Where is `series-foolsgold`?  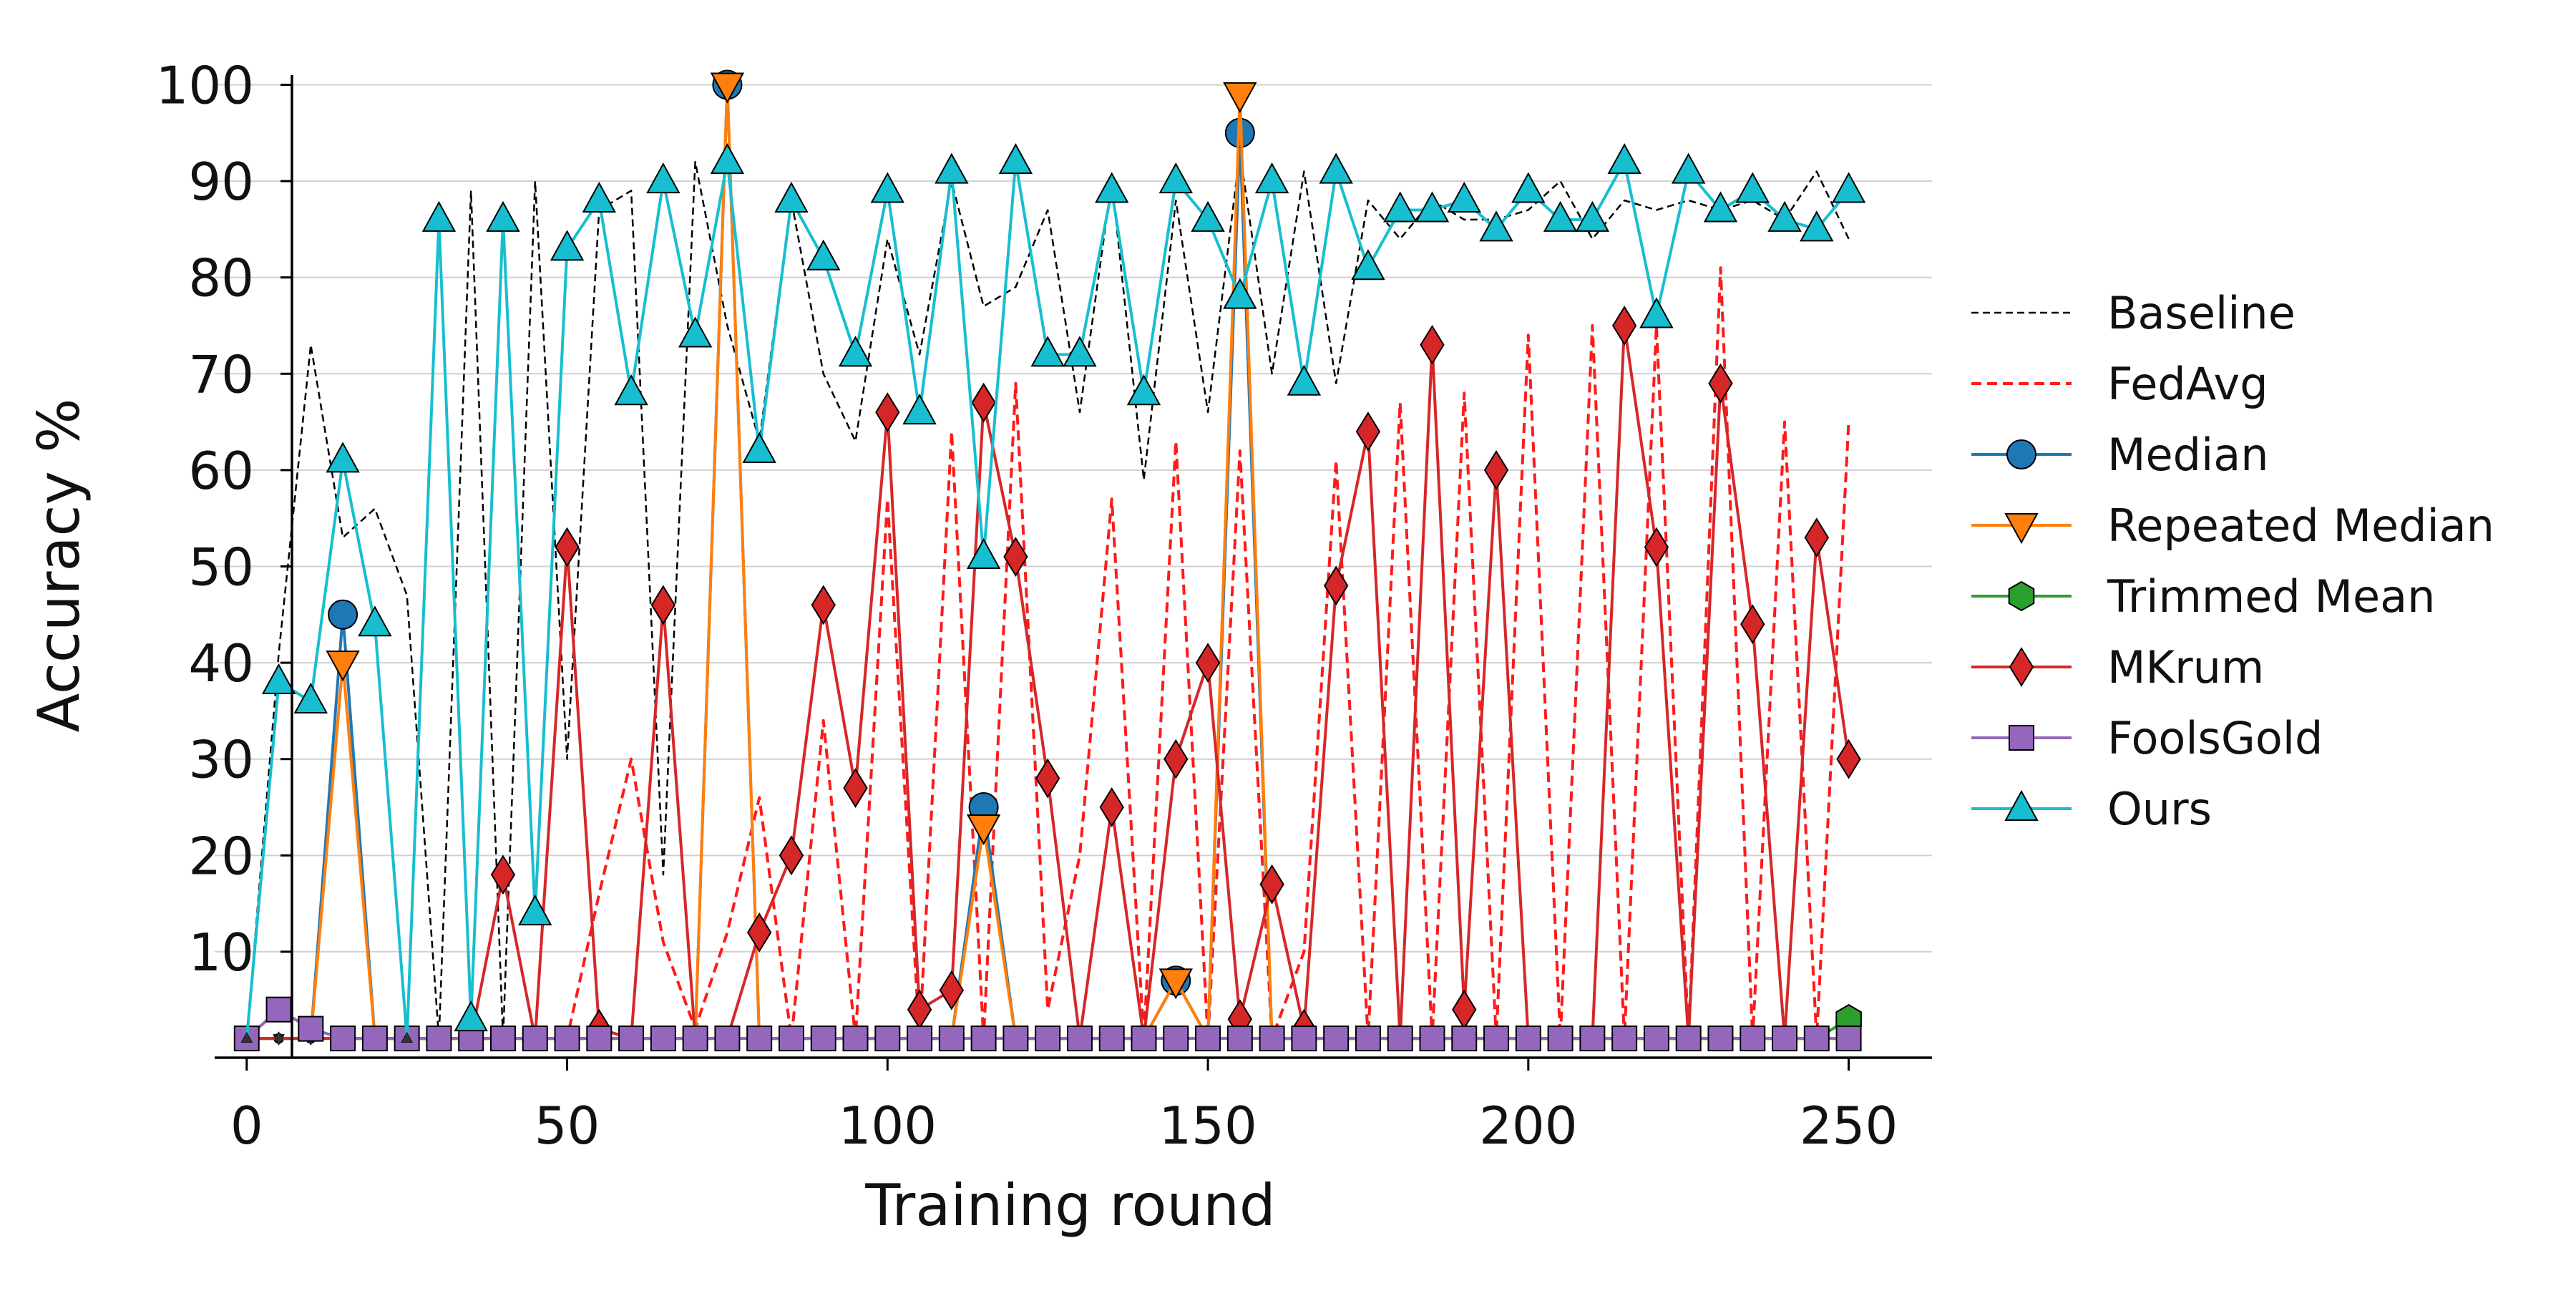
series-foolsgold is located at coordinates (1047, 1024).